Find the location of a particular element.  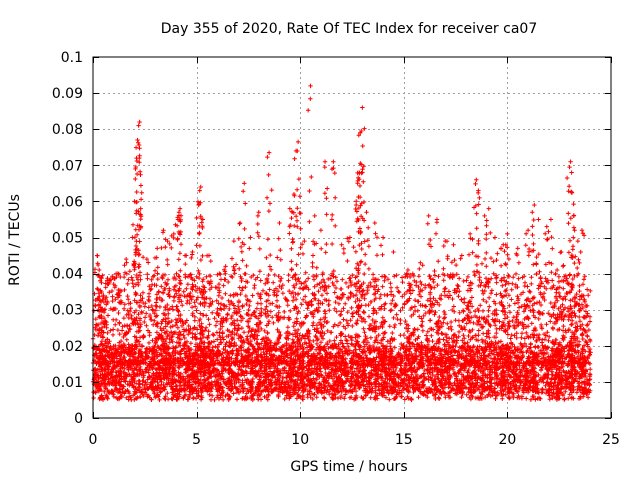

y-axis-tick-labels: 0 0.01 0.02 0.03 0.04 0.05 0.06 0.07 0.08 0.09 0.1 is located at coordinates (67, 238).